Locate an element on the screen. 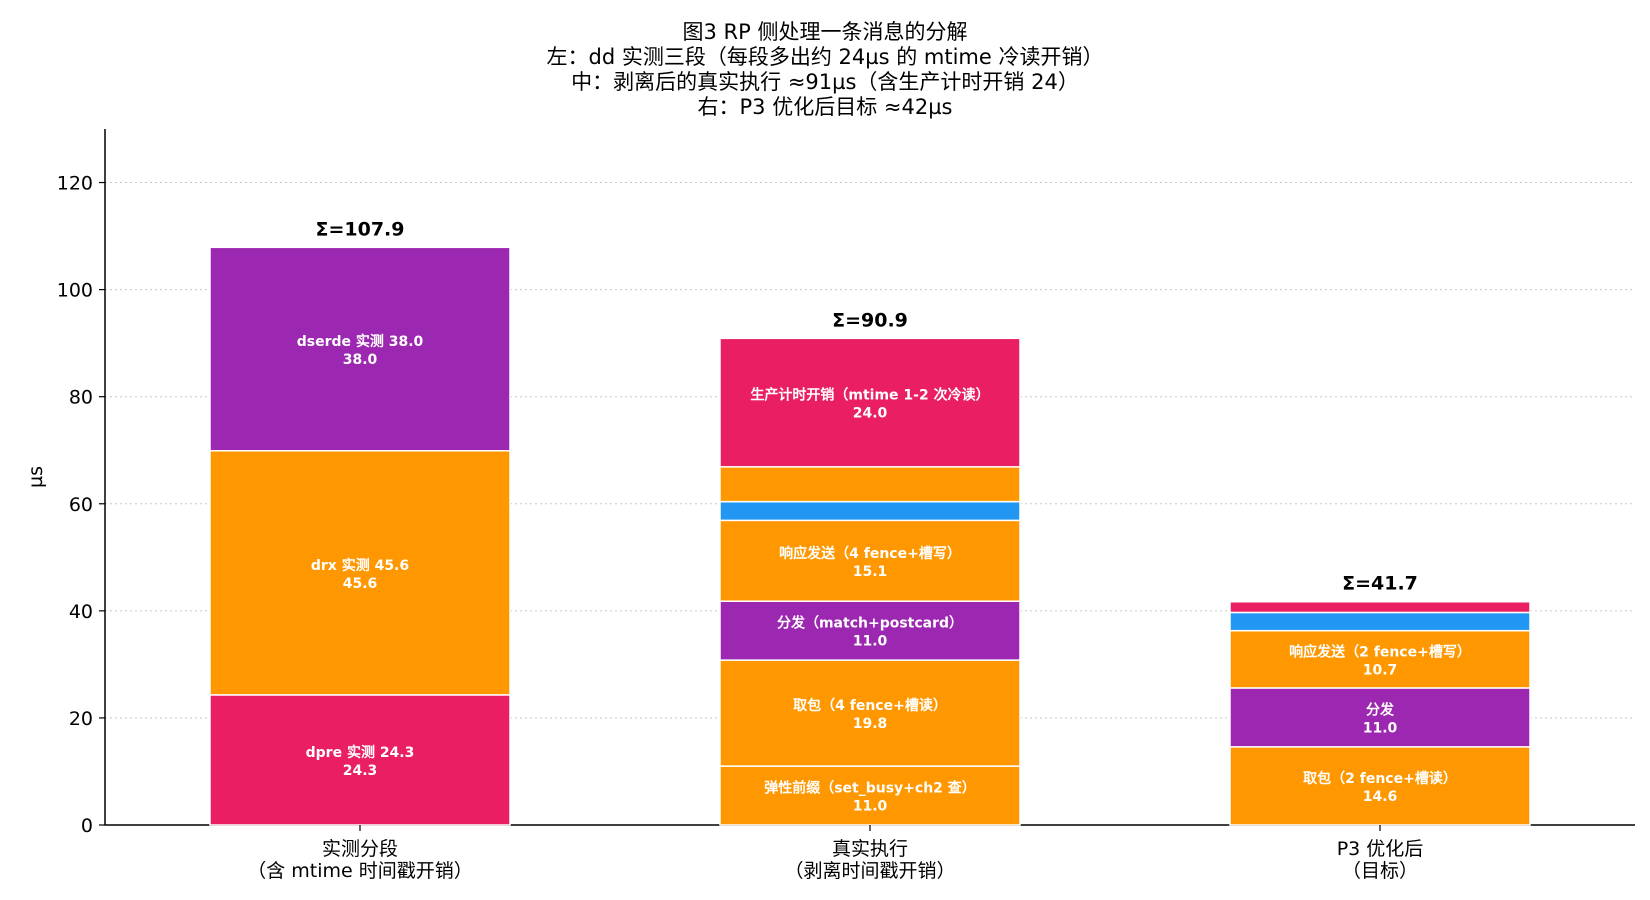  segment-label: 取包（4 fence+槽读） is located at coordinates (870, 705).